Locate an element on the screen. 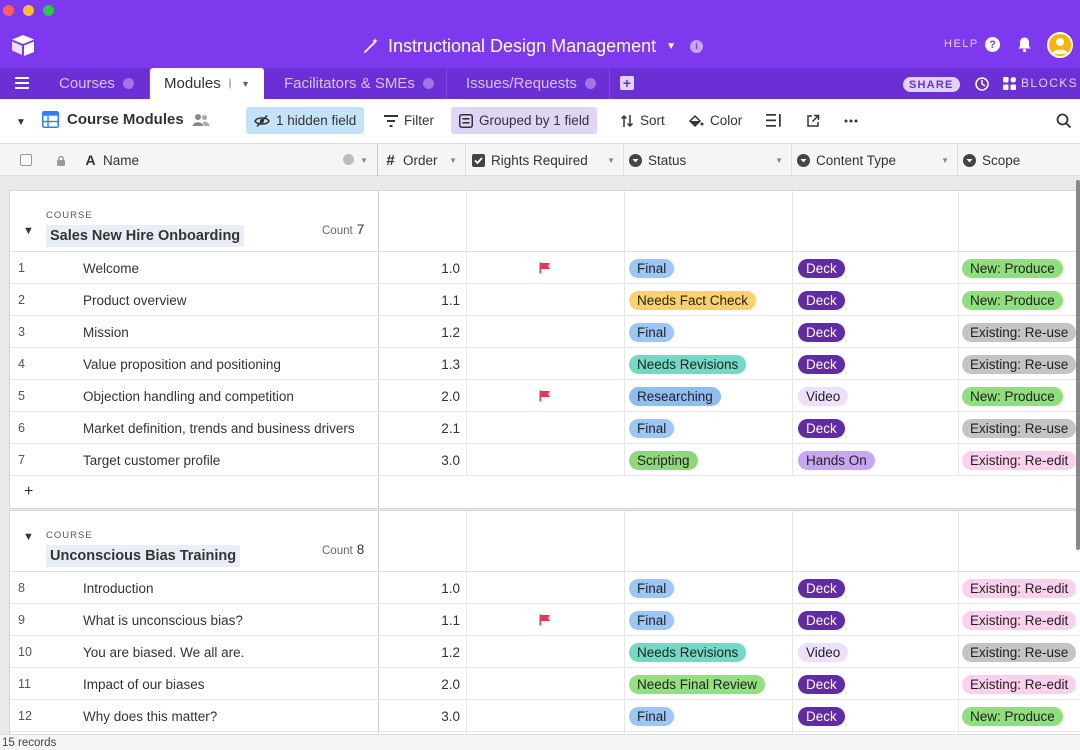  history-icon is located at coordinates (982, 84).